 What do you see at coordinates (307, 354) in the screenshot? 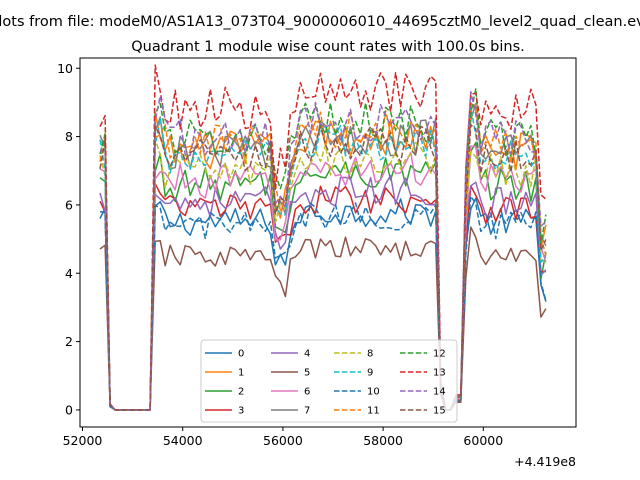
I see `legend-label-4: 4` at bounding box center [307, 354].